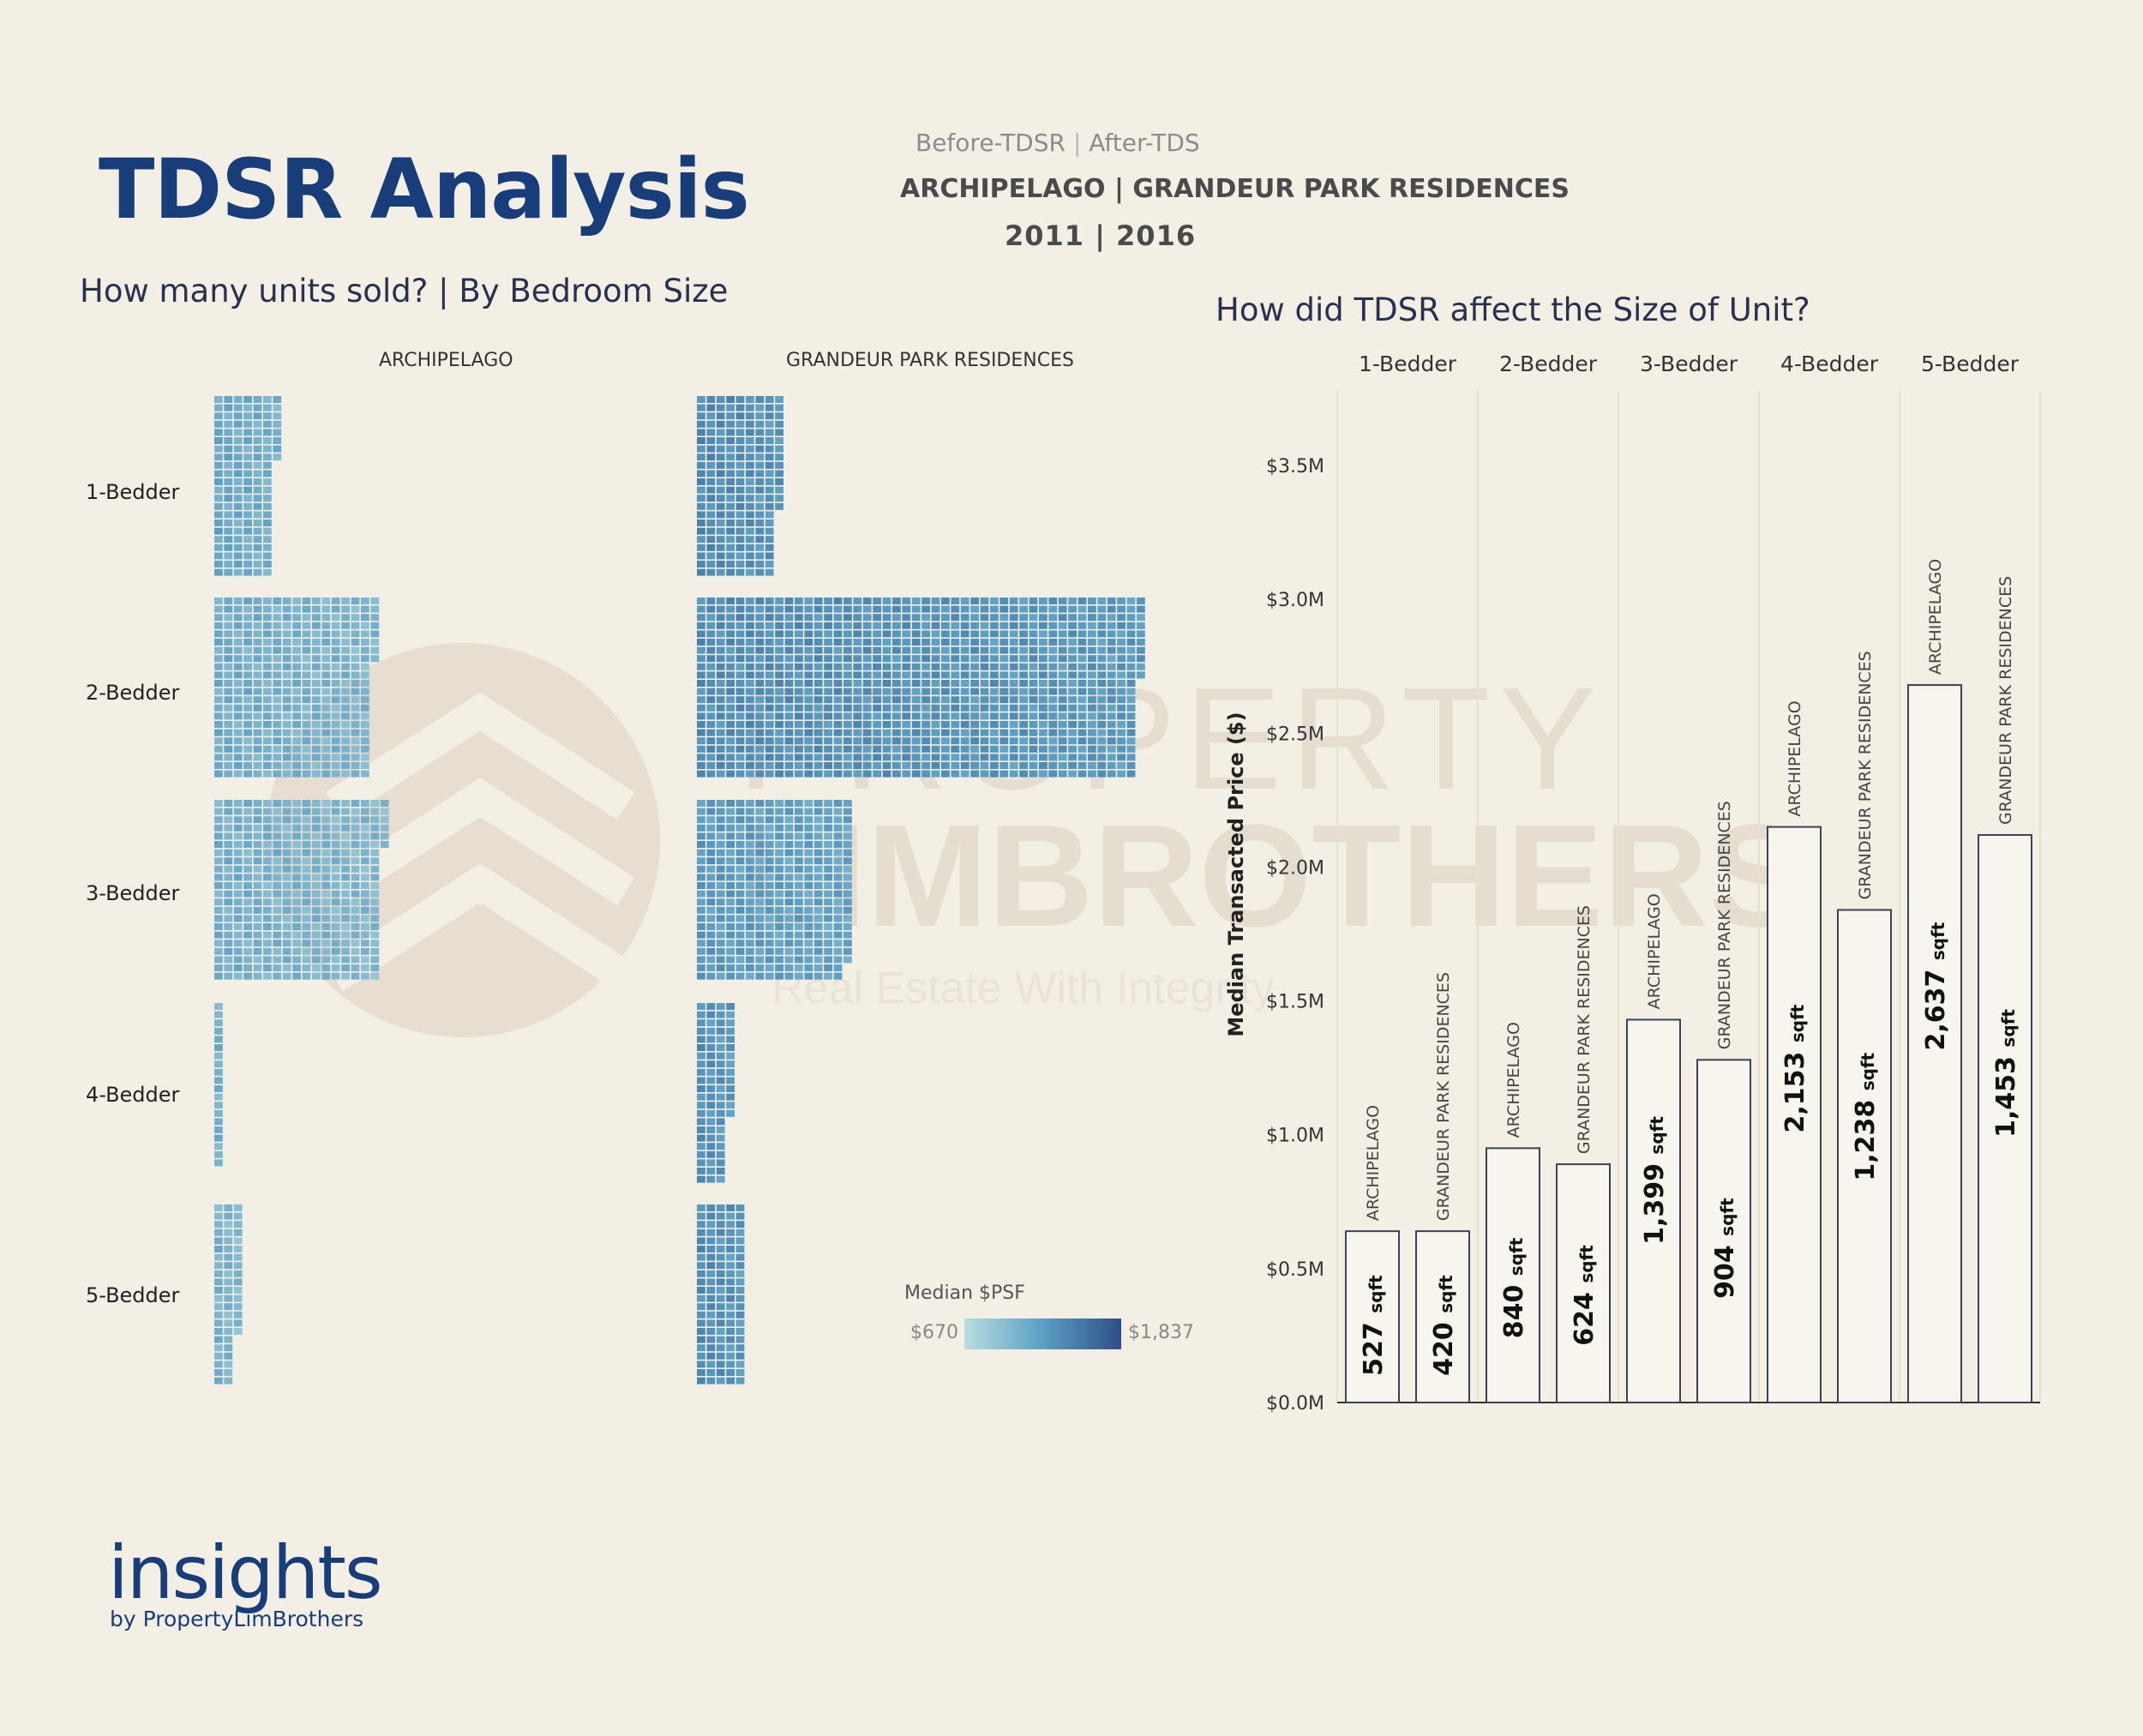 Image resolution: width=2143 pixels, height=1736 pixels. Describe the element at coordinates (1295, 1270) in the screenshot. I see `y-tick-label: $0.5M` at that location.